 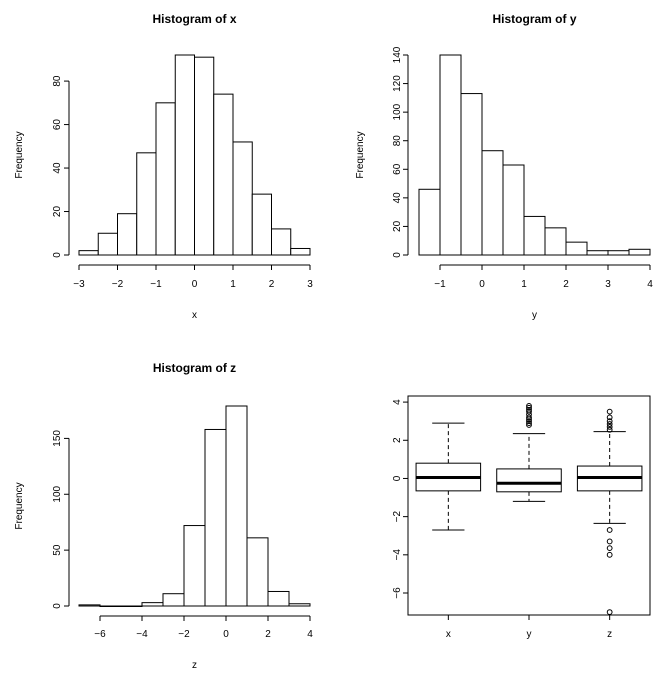 What do you see at coordinates (529, 634) in the screenshot?
I see `x-tick-label: y` at bounding box center [529, 634].